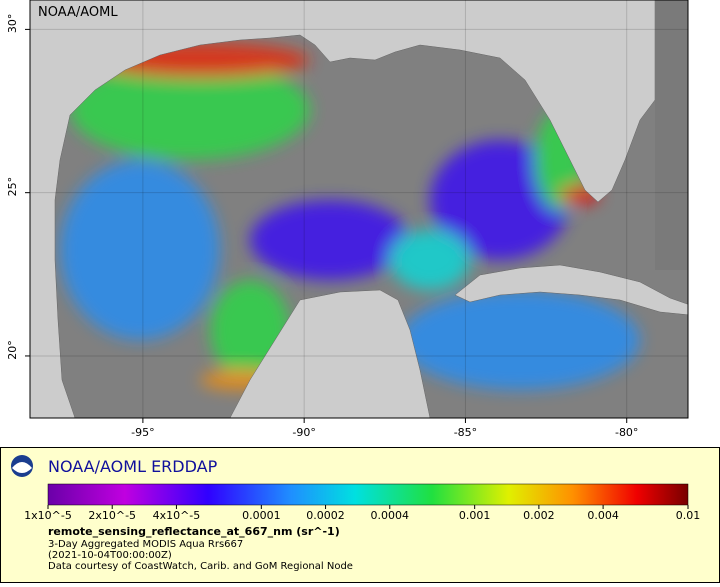  Describe the element at coordinates (78, 12) in the screenshot. I see `map-credit: NOAA/AOML` at that location.